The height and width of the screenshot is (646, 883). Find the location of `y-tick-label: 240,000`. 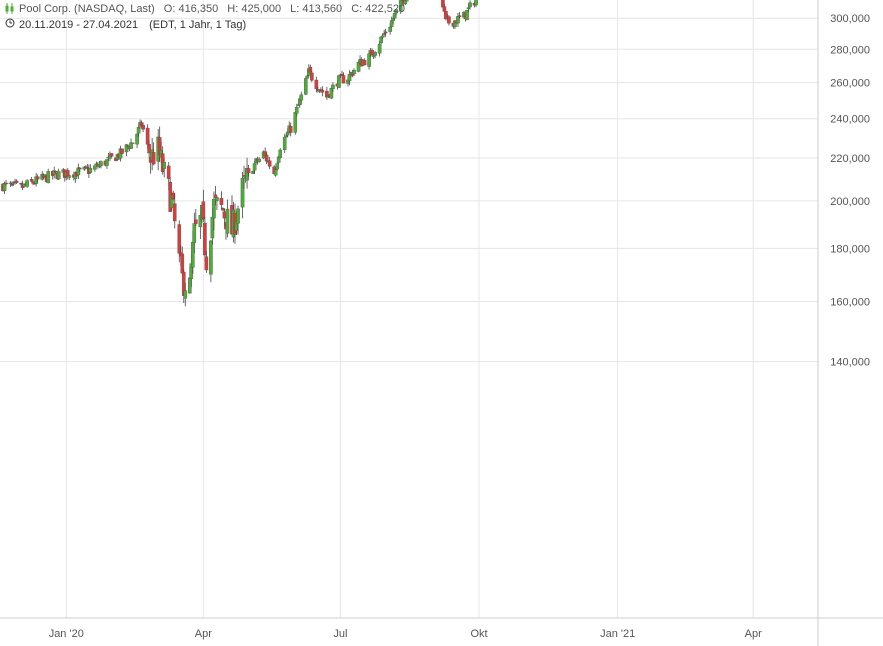

y-tick-label: 240,000 is located at coordinates (850, 120).